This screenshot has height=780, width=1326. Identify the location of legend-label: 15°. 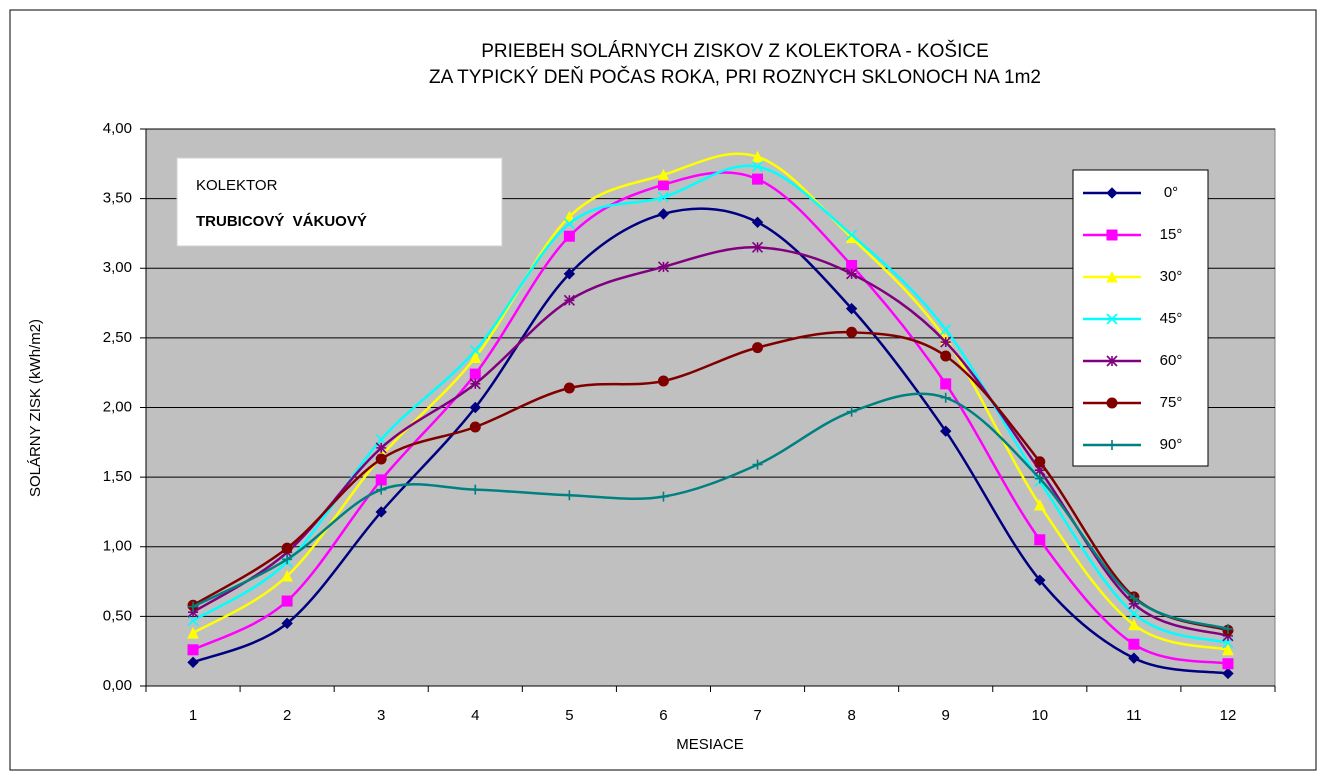
(1171, 234).